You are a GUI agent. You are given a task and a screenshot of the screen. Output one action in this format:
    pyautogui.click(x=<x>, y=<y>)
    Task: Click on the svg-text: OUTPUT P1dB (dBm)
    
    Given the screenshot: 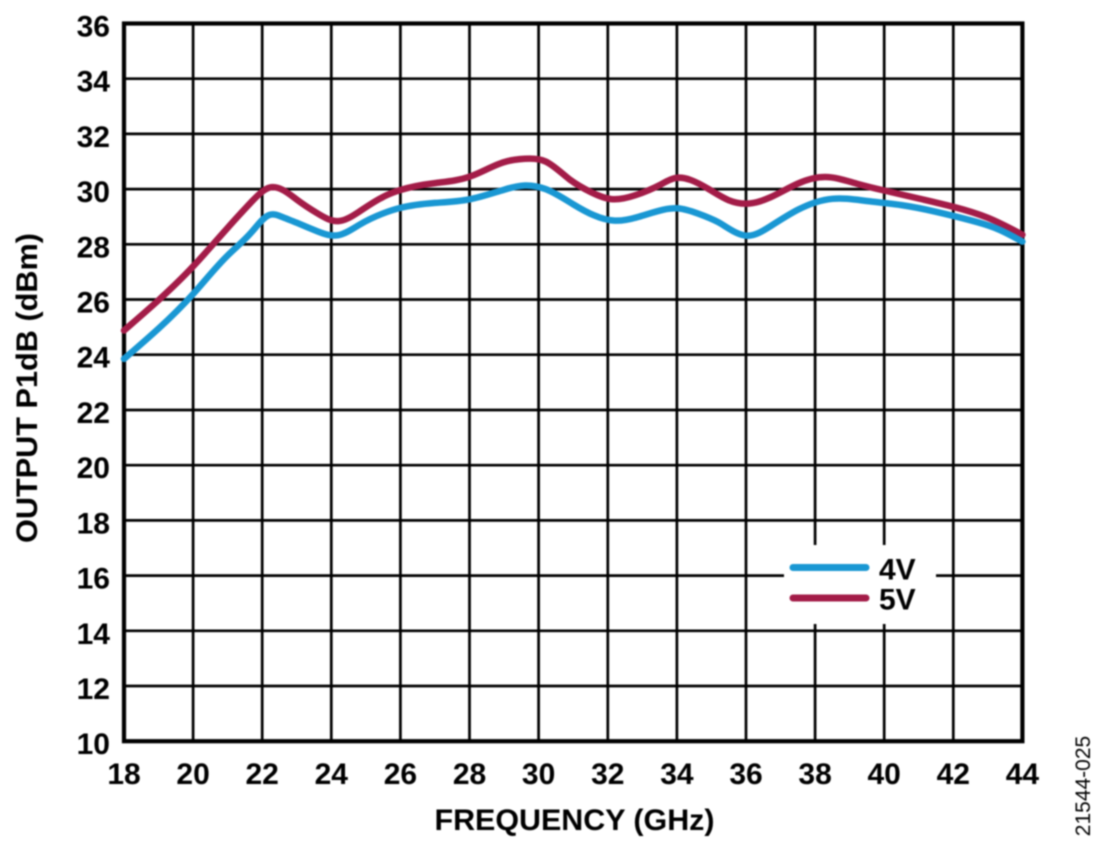 What is the action you would take?
    pyautogui.click(x=27, y=388)
    